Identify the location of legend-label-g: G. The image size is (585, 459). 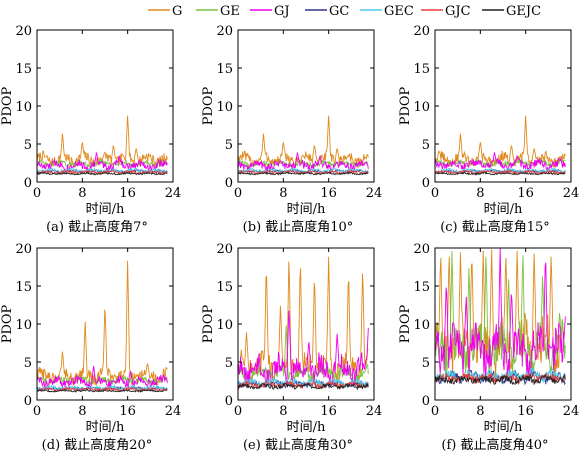
(177, 11).